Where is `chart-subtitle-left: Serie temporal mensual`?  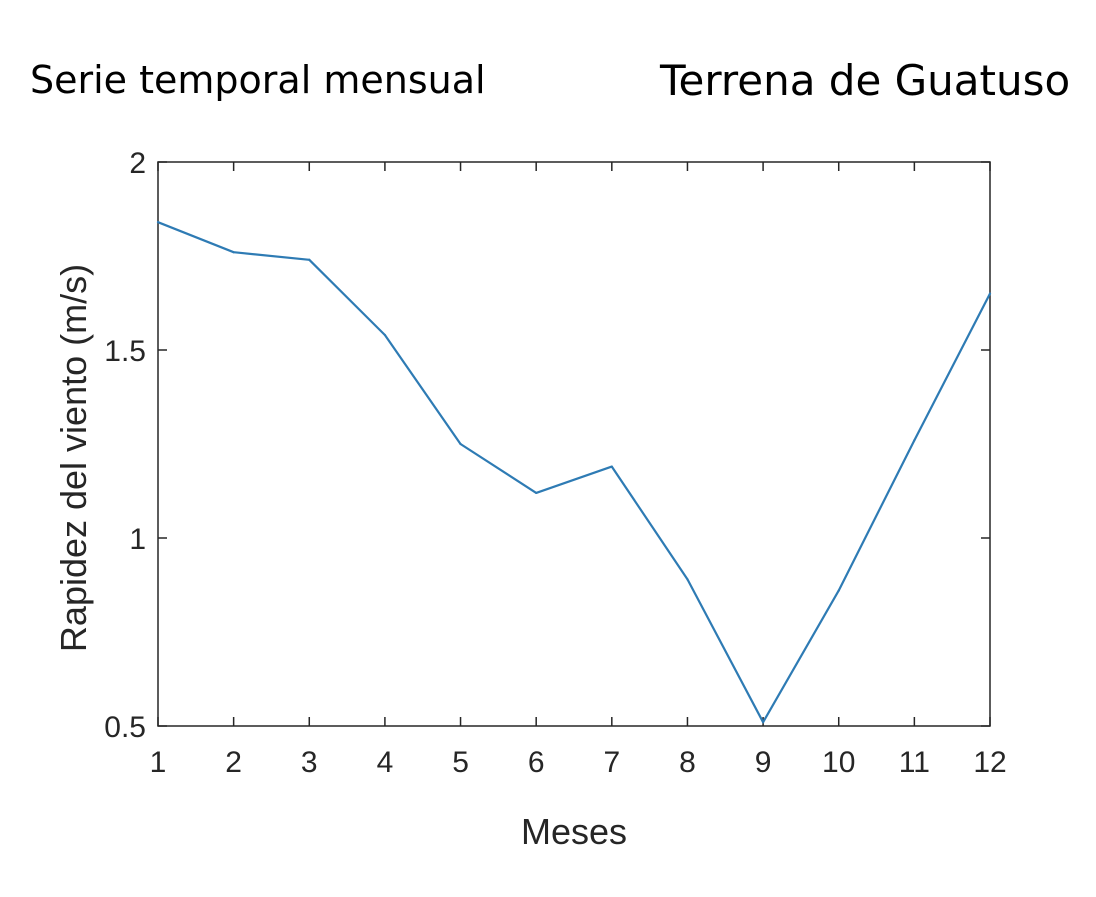 chart-subtitle-left: Serie temporal mensual is located at coordinates (258, 80).